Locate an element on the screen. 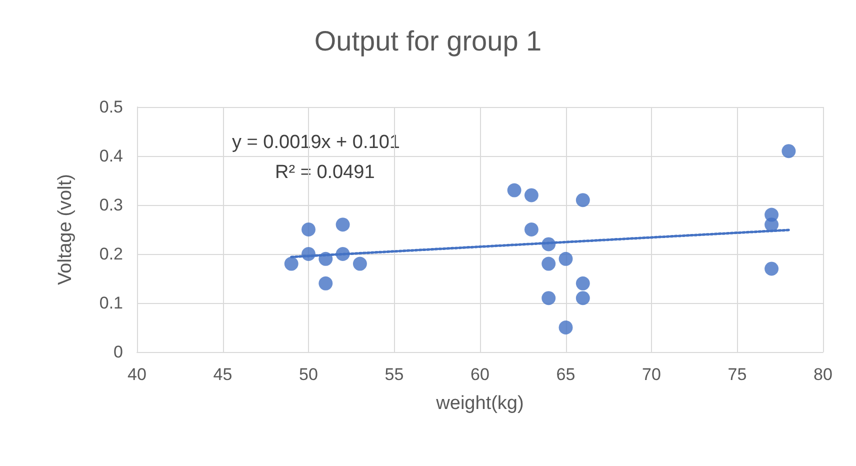  y-tick-label: 0 is located at coordinates (118, 352).